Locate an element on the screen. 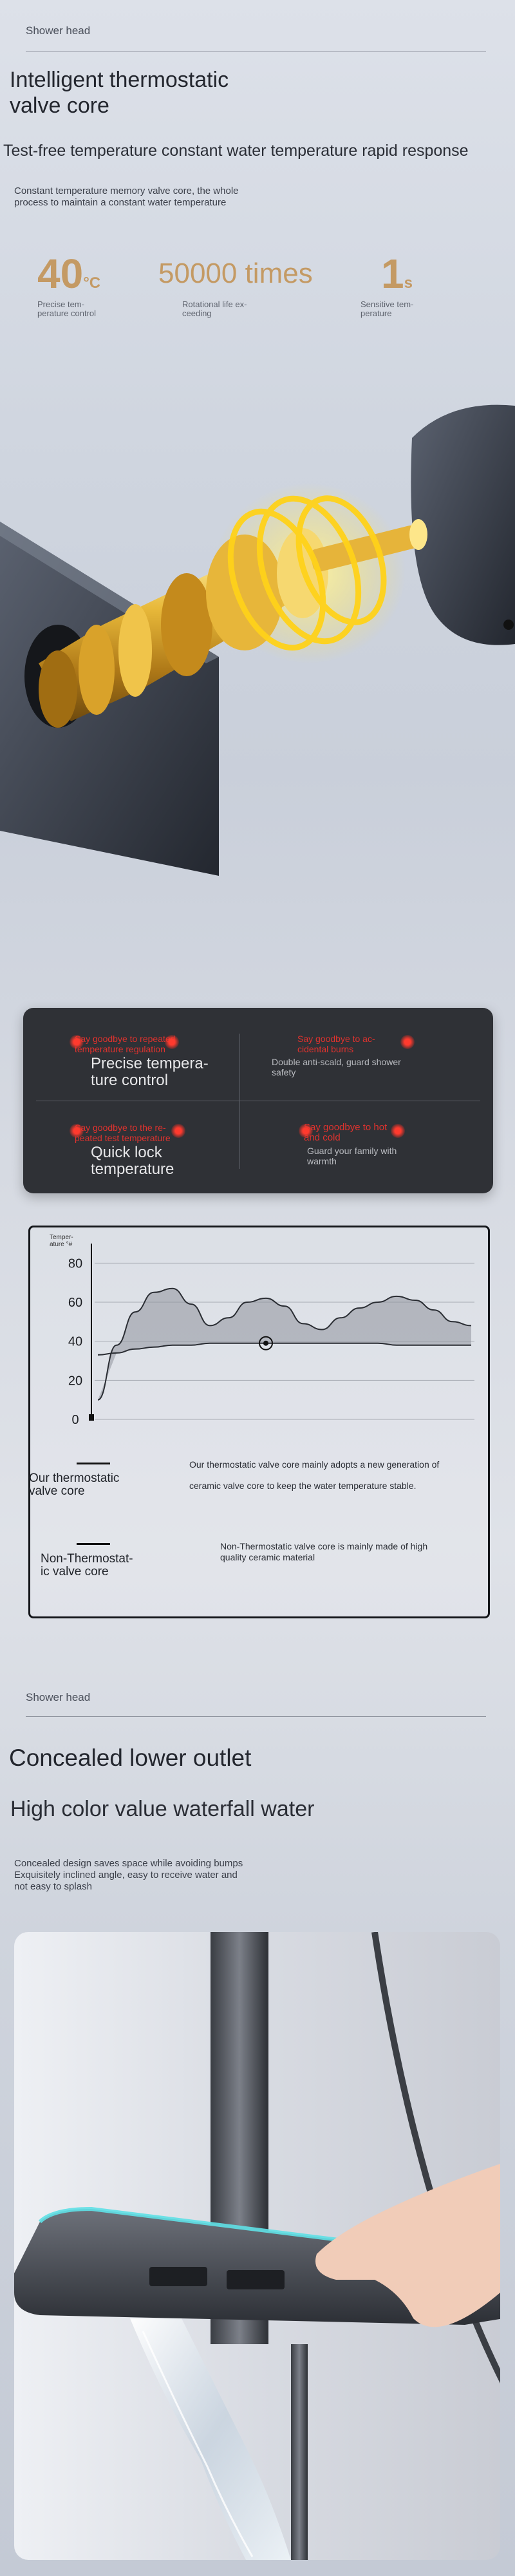 The width and height of the screenshot is (515, 2576). feature-cell-description-line-2: warmth is located at coordinates (322, 1161).